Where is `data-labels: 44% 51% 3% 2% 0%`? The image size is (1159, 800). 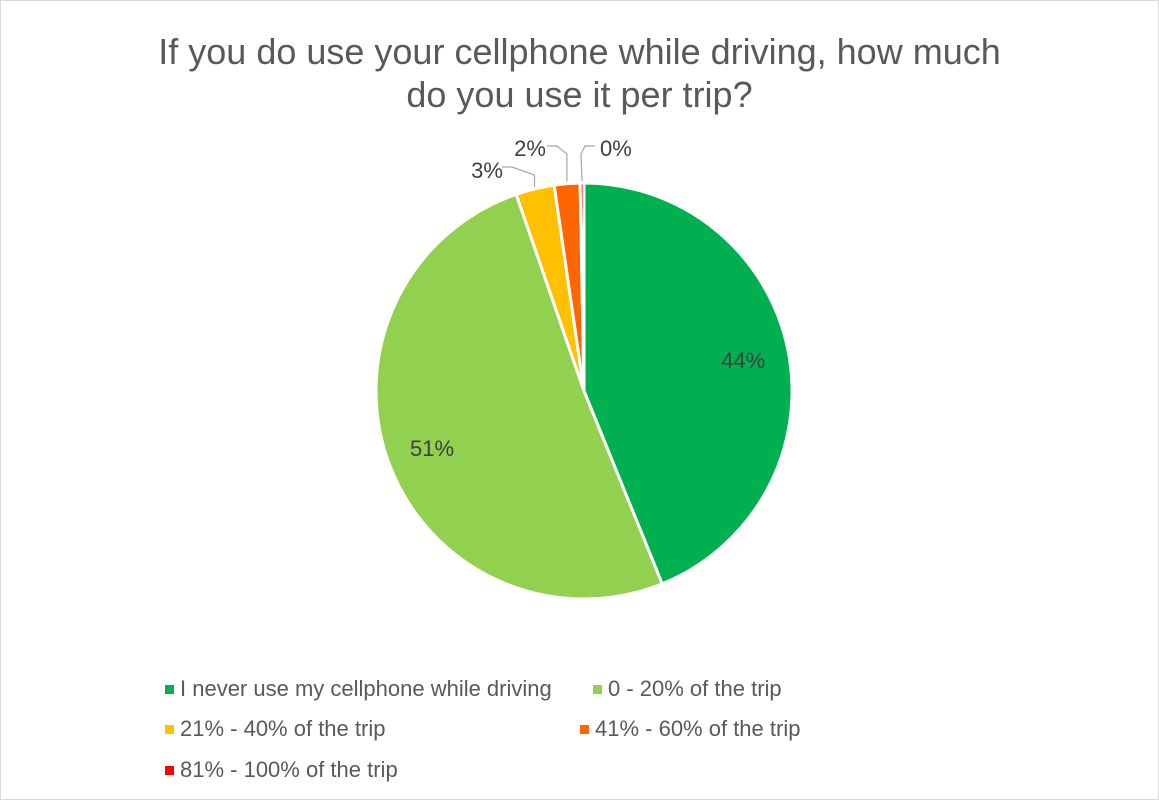 data-labels: 44% 51% 3% 2% 0% is located at coordinates (587, 298).